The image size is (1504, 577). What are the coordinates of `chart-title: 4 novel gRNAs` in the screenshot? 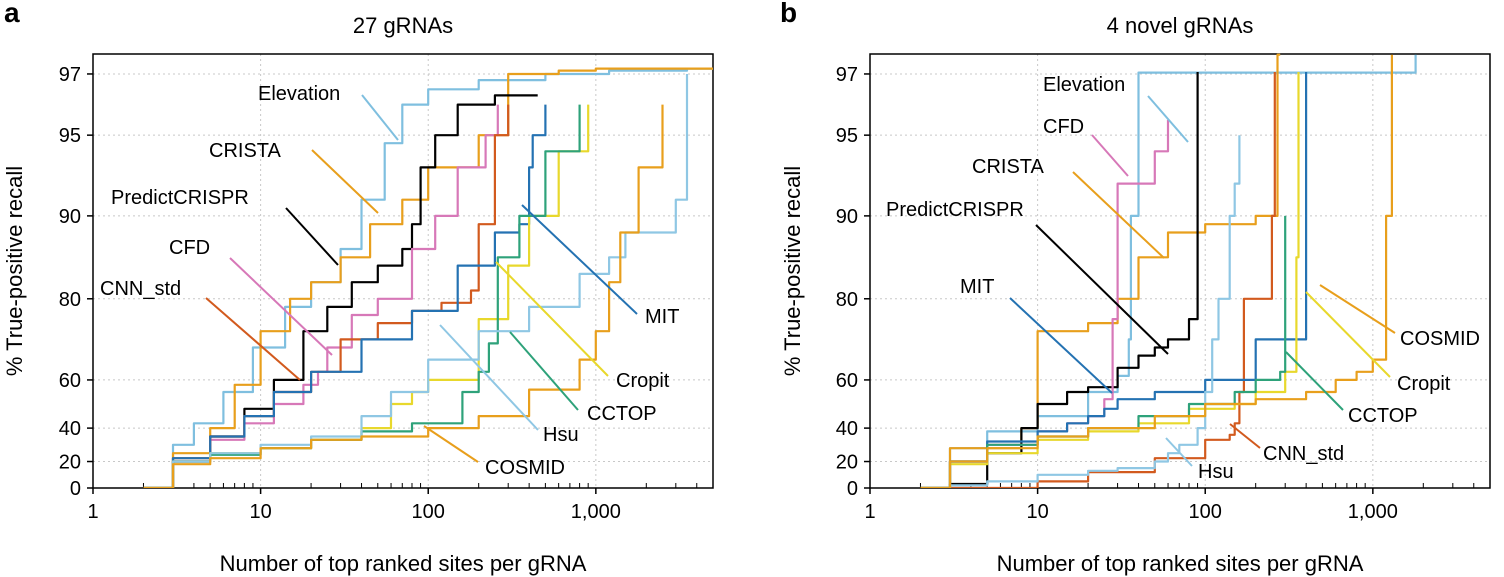 It's located at (1180, 25).